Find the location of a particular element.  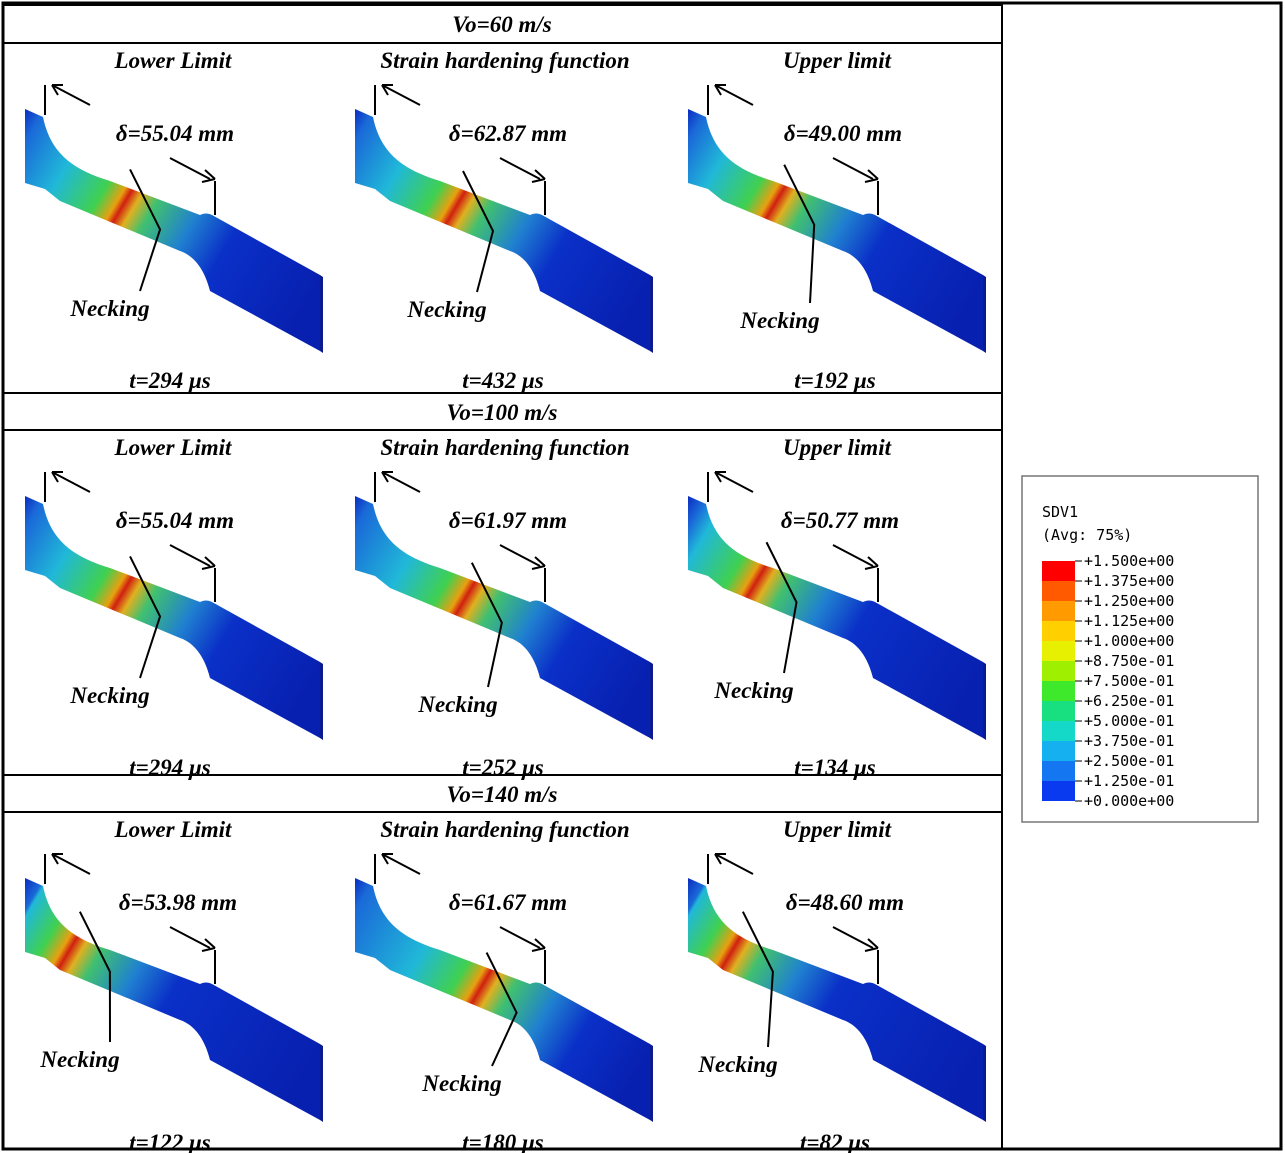

legend-label: +1.375e+00 is located at coordinates (1129, 581).